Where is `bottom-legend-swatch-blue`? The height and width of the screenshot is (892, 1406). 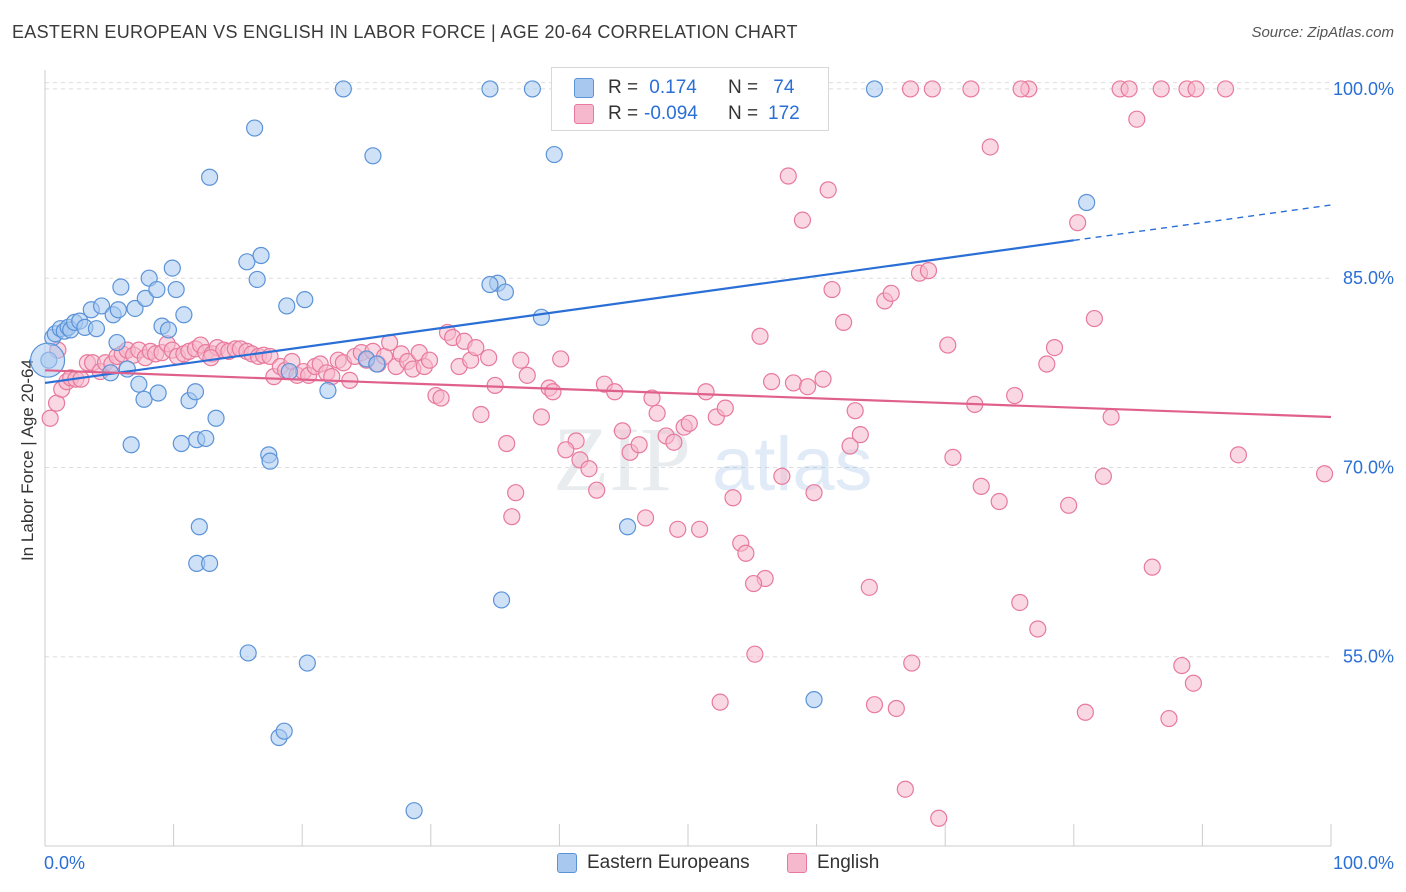 bottom-legend-swatch-blue is located at coordinates (567, 863).